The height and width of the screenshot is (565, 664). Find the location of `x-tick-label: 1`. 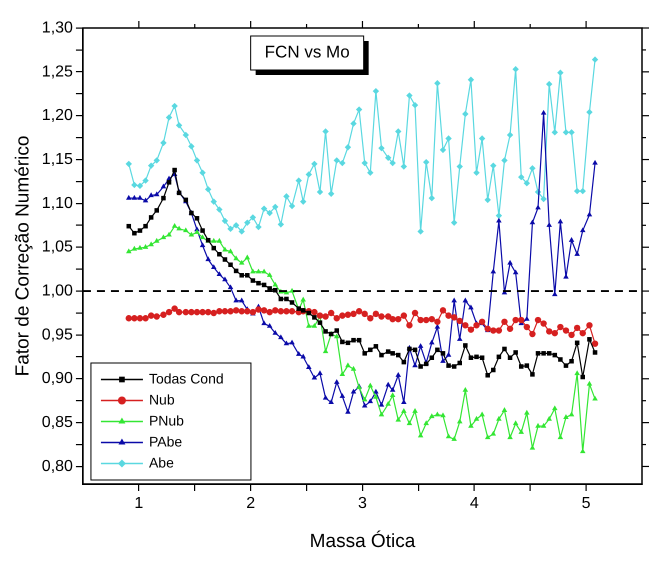

x-tick-label: 1 is located at coordinates (139, 503).